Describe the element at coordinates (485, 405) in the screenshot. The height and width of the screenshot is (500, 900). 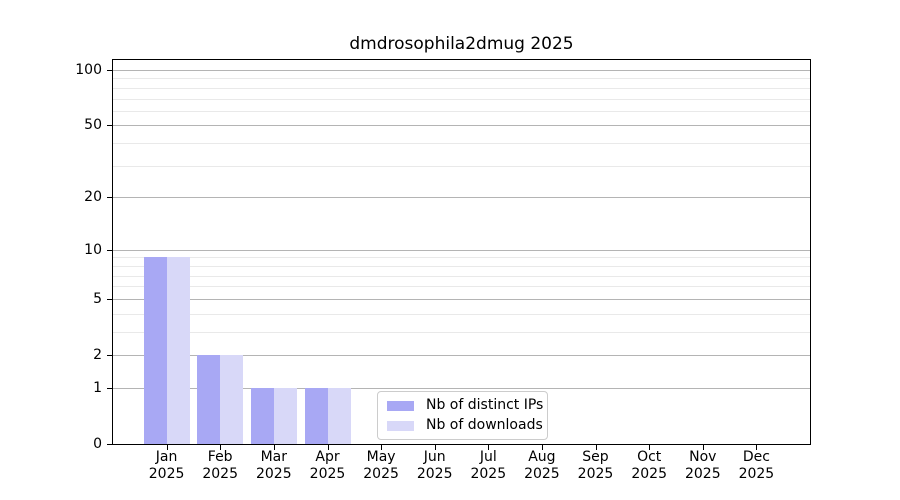
I see `legend-label-distinct-ips: Nb of distinct IPs` at that location.